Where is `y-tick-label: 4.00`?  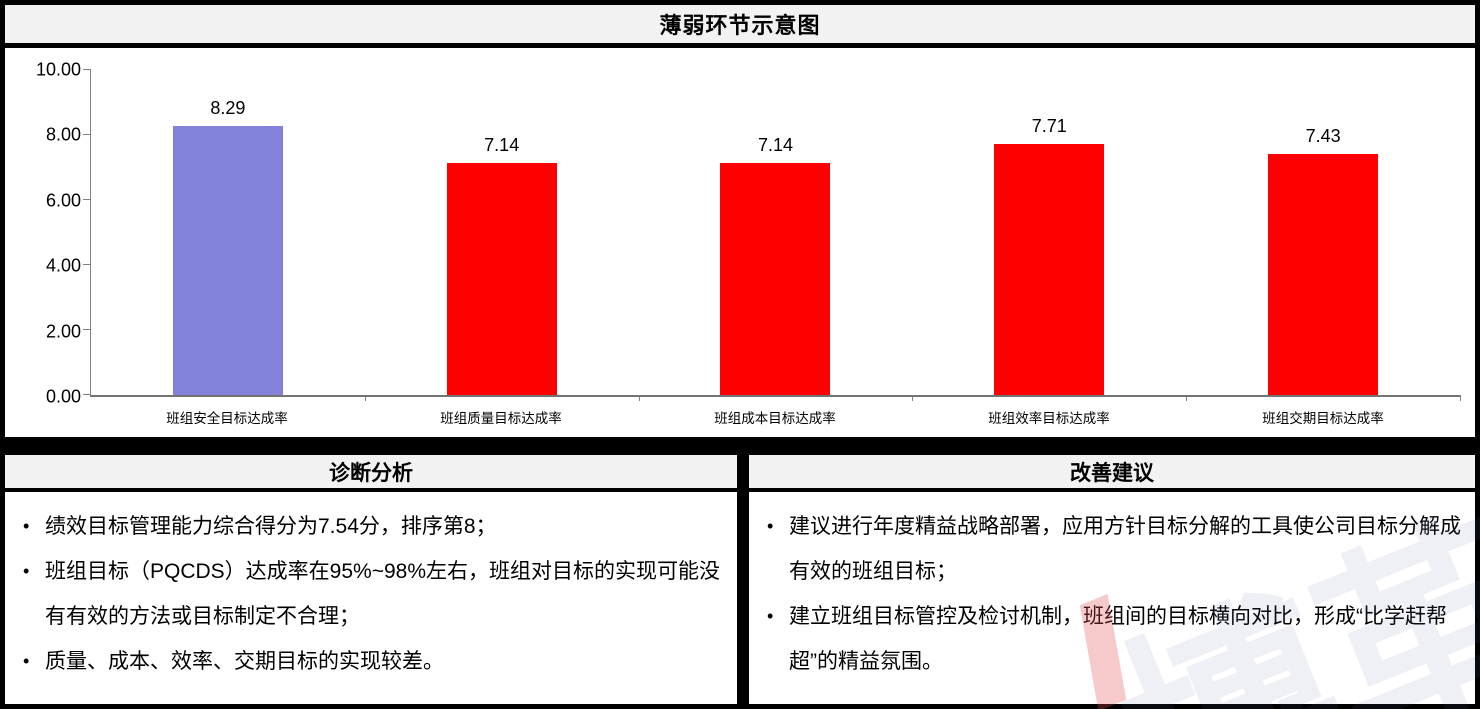
y-tick-label: 4.00 is located at coordinates (63, 265).